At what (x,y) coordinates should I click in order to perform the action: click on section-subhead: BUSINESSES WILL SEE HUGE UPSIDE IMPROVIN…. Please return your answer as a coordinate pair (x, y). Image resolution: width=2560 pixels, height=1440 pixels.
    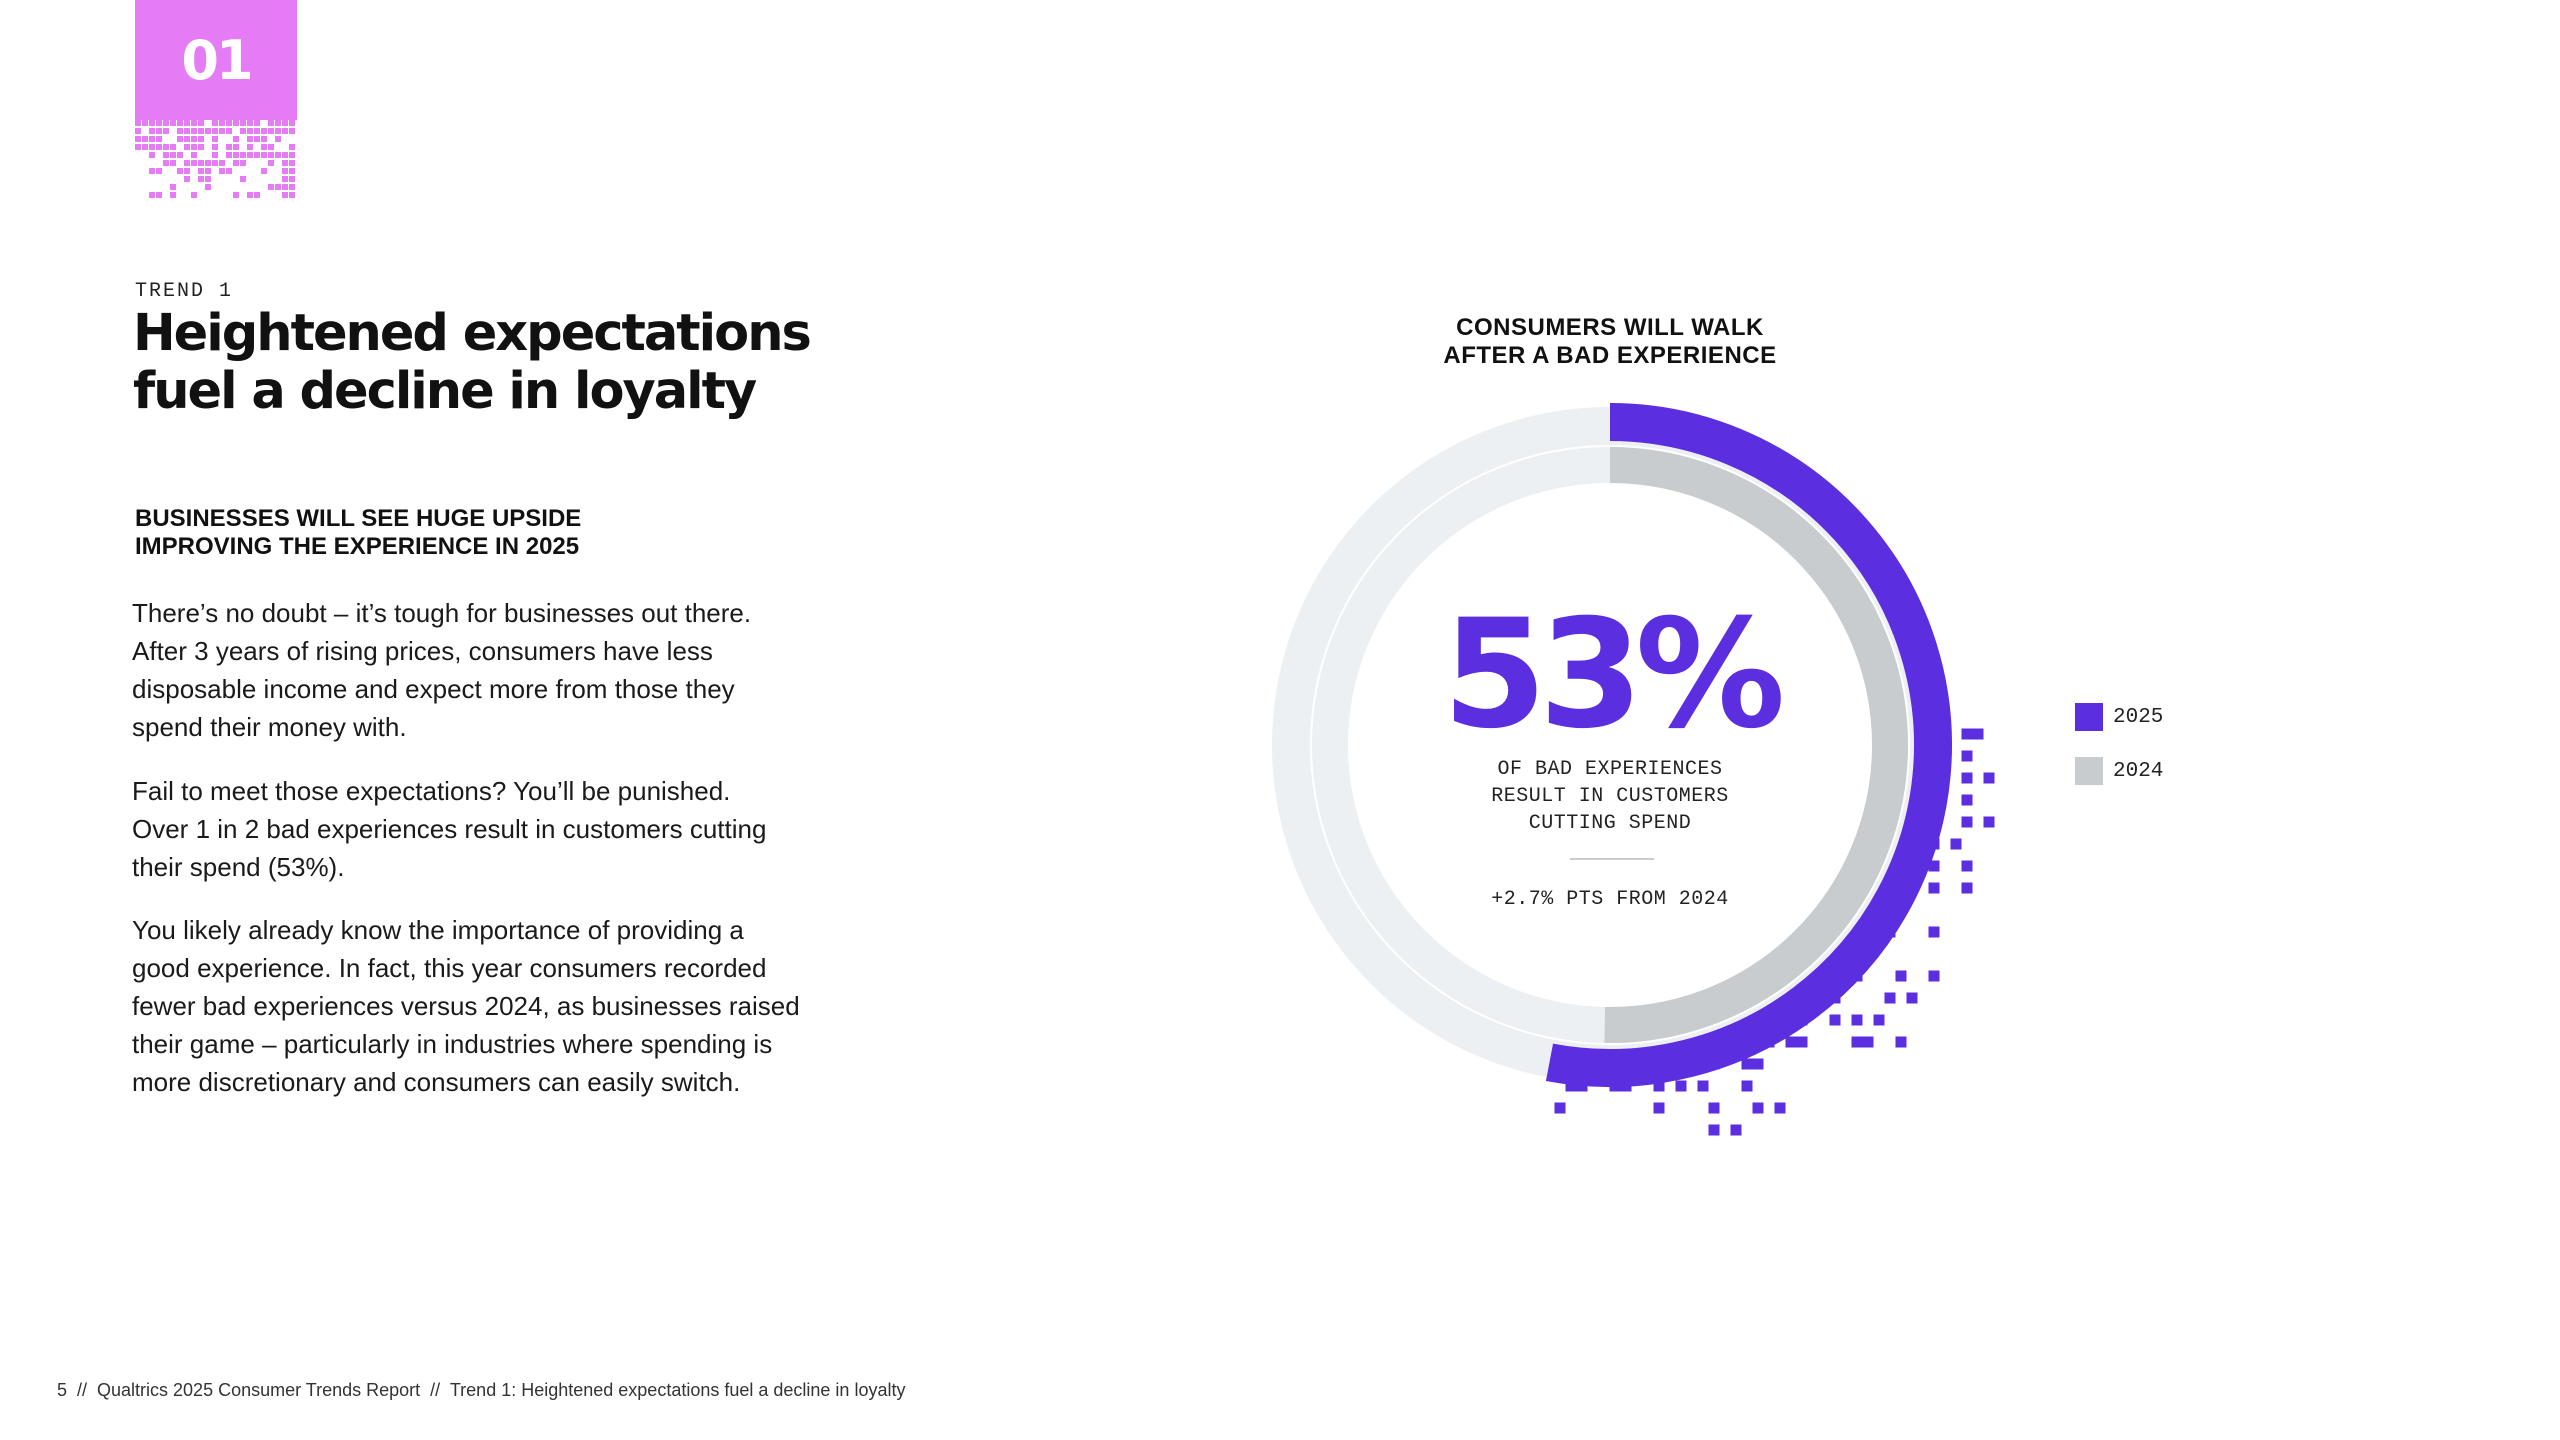
    Looking at the image, I should click on (415, 533).